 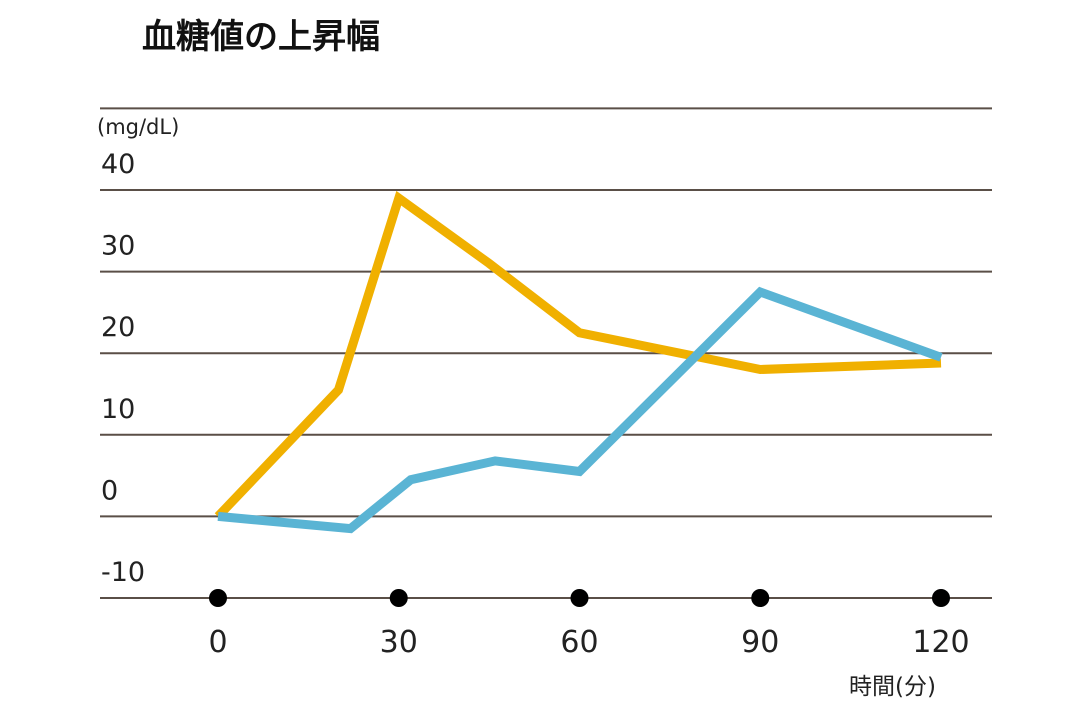 What do you see at coordinates (399, 642) in the screenshot?
I see `x-tick-label: 30` at bounding box center [399, 642].